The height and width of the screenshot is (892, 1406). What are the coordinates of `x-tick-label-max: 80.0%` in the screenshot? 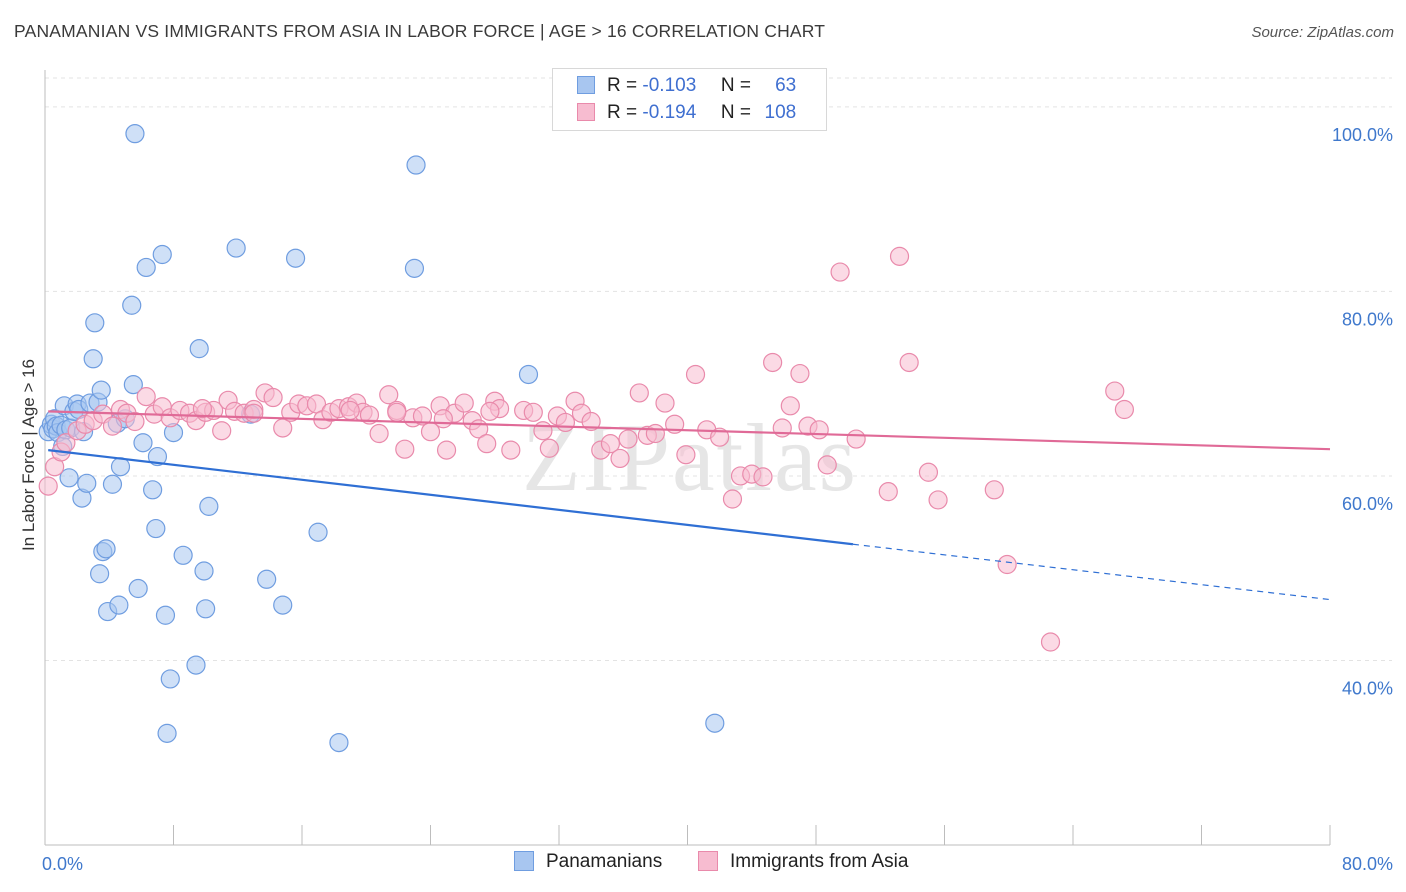 It's located at (1367, 864).